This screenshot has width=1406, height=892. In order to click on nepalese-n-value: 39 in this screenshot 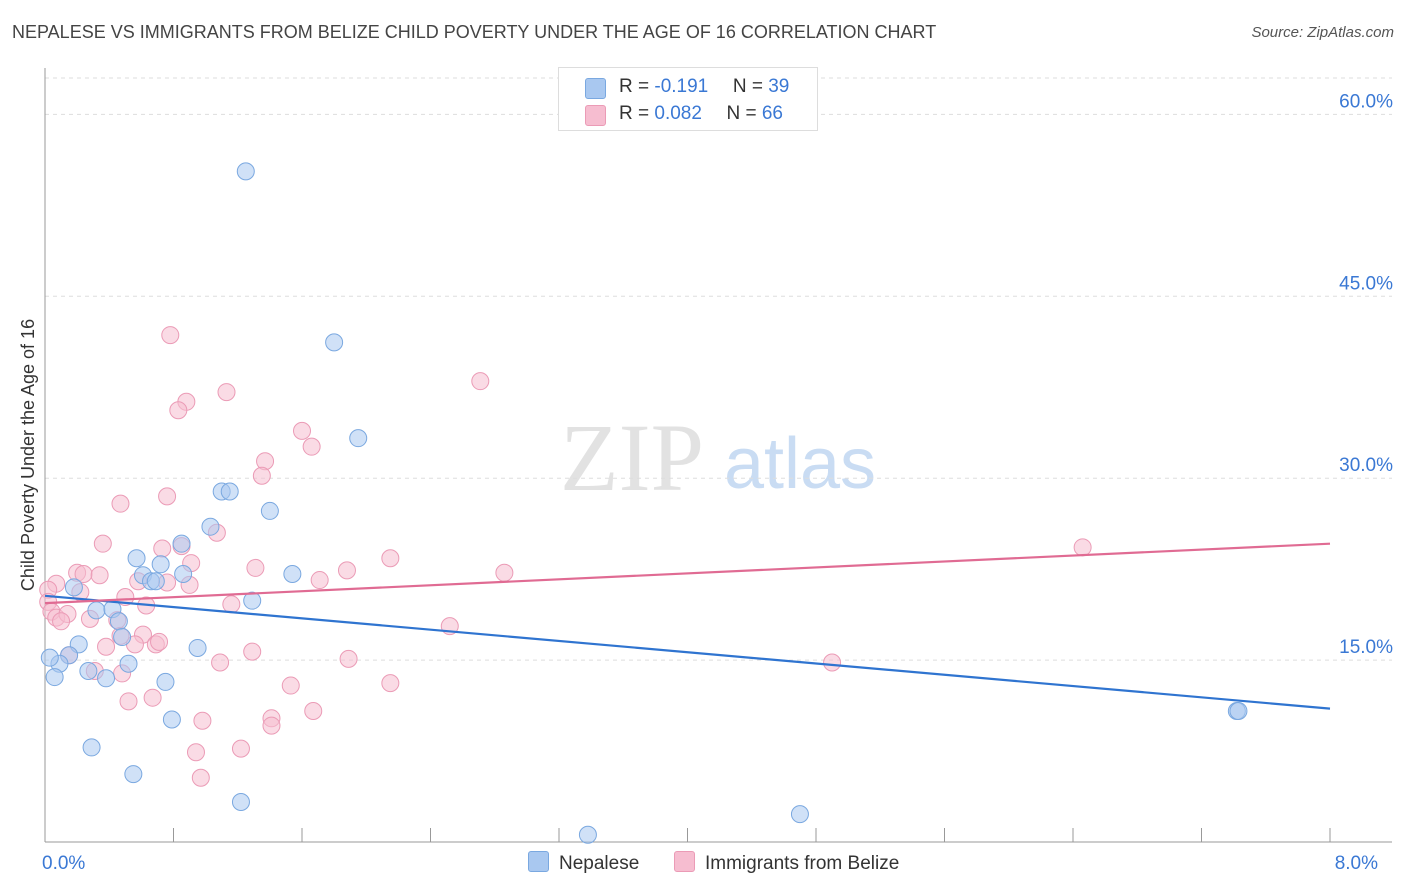, I will do `click(779, 86)`.